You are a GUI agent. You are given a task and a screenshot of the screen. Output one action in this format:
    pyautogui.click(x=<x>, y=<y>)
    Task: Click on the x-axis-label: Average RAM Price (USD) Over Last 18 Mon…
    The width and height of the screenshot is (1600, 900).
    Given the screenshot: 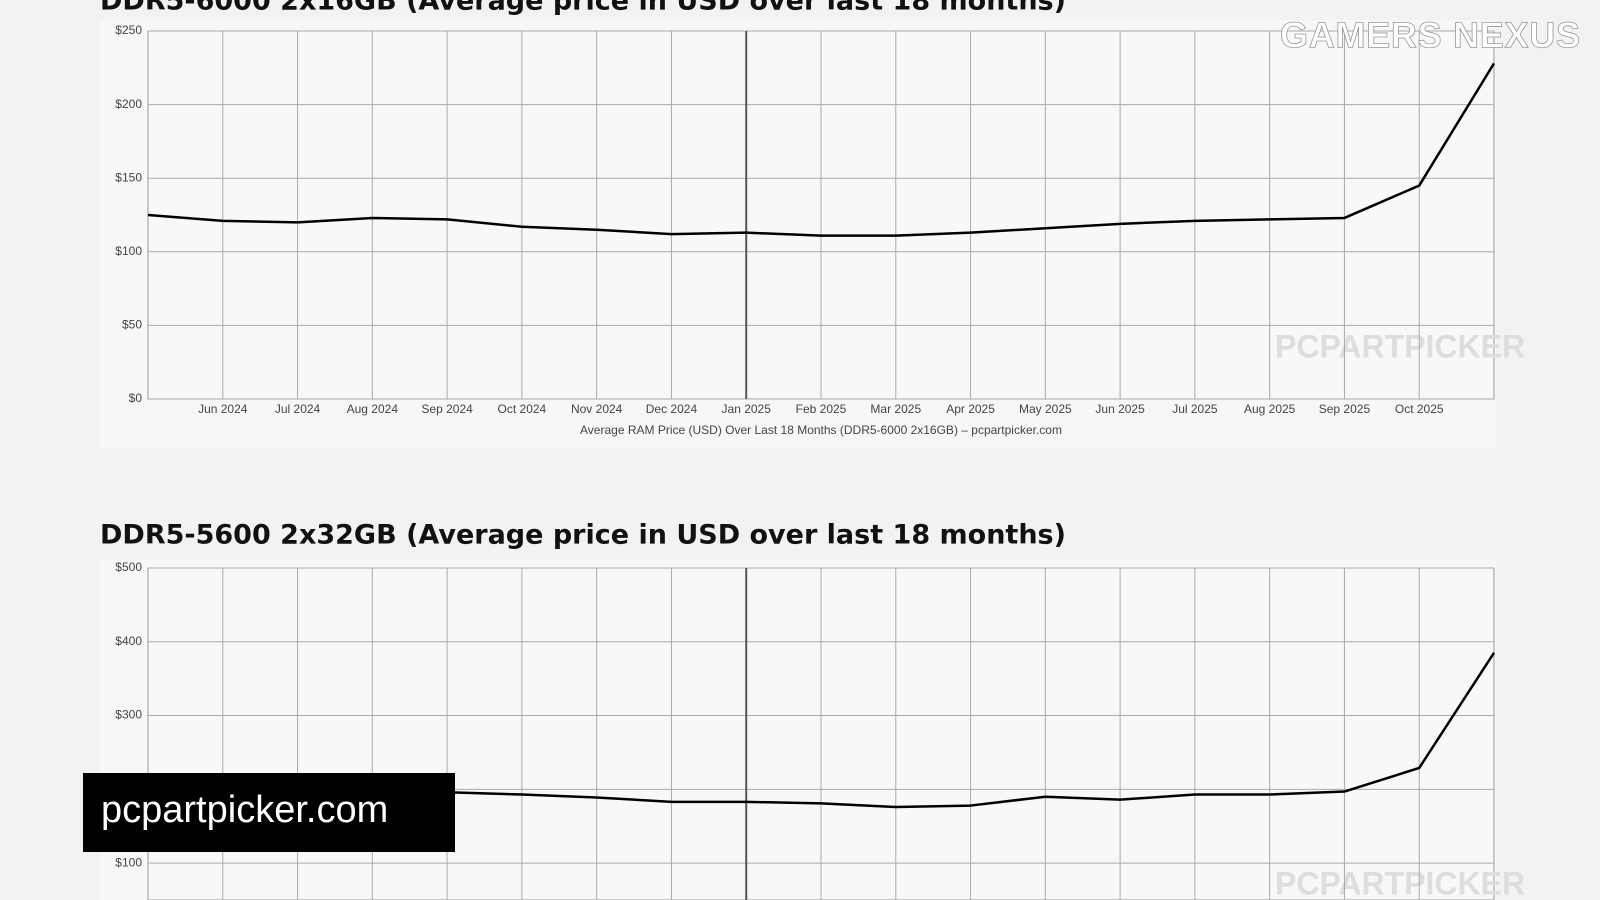 What is the action you would take?
    pyautogui.click(x=821, y=430)
    